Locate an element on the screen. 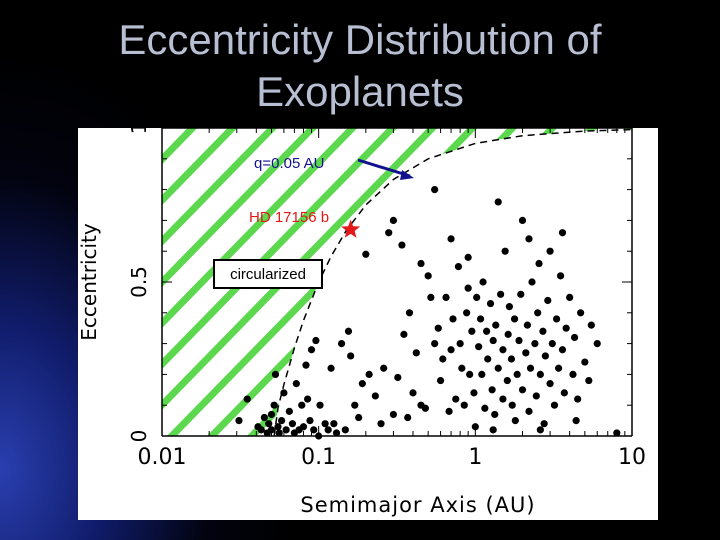 Image resolution: width=720 pixels, height=540 pixels. circularized-label-box is located at coordinates (268, 274).